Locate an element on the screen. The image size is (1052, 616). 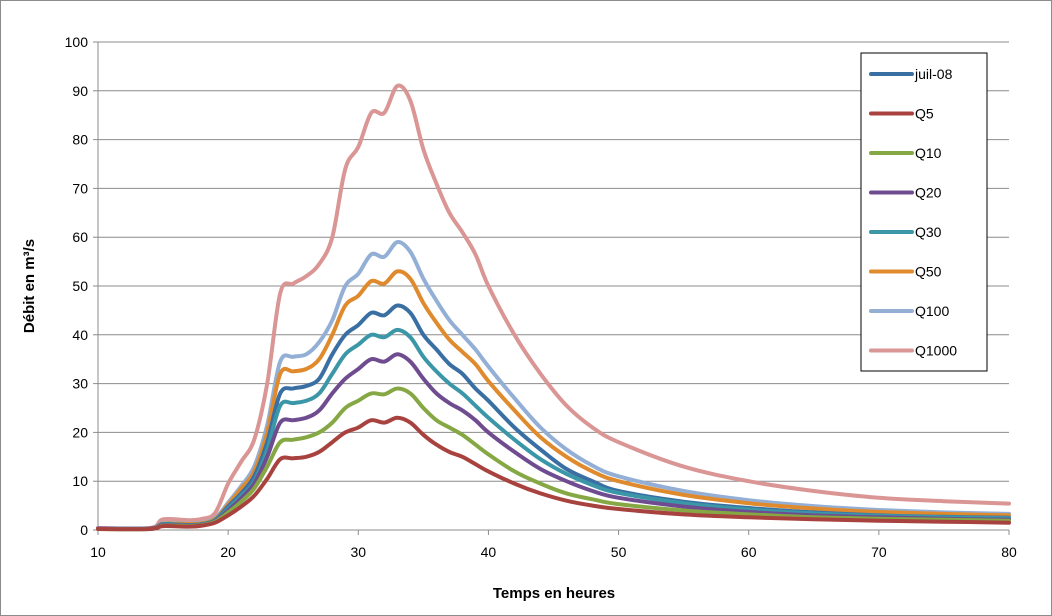
y-tick-label: 50 is located at coordinates (80, 286).